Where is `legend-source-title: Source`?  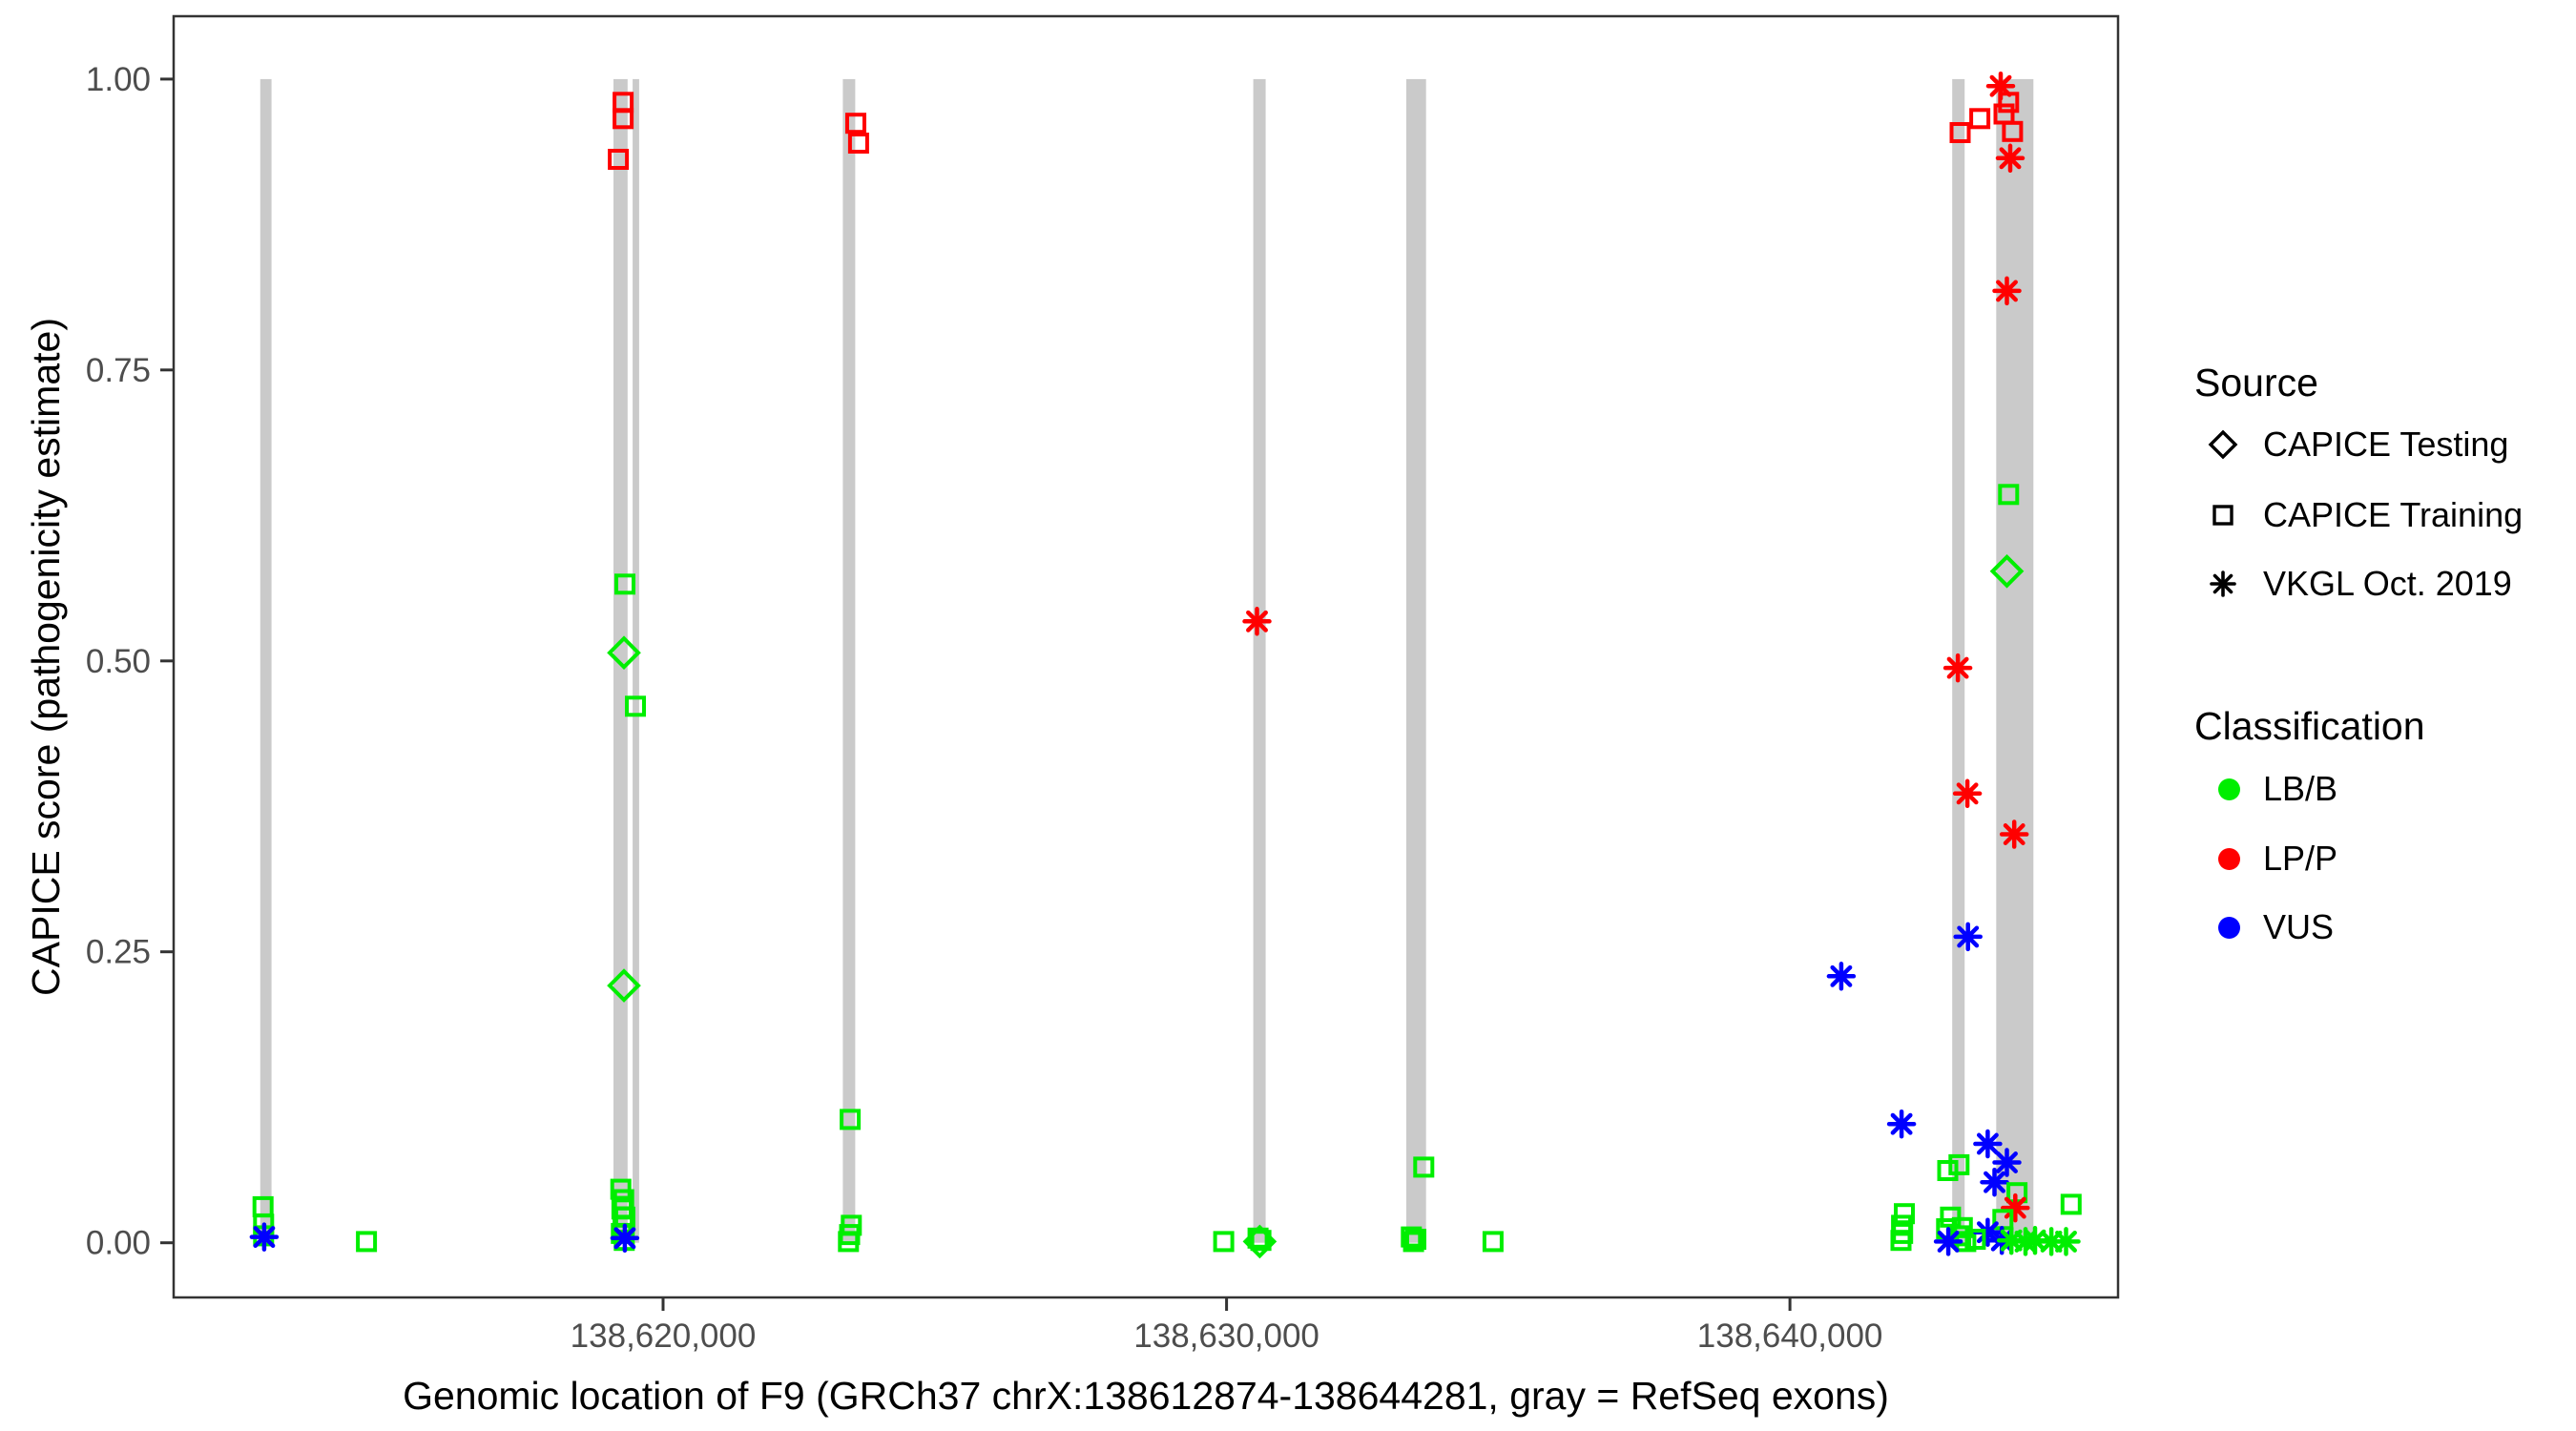
legend-source-title: Source is located at coordinates (2256, 382).